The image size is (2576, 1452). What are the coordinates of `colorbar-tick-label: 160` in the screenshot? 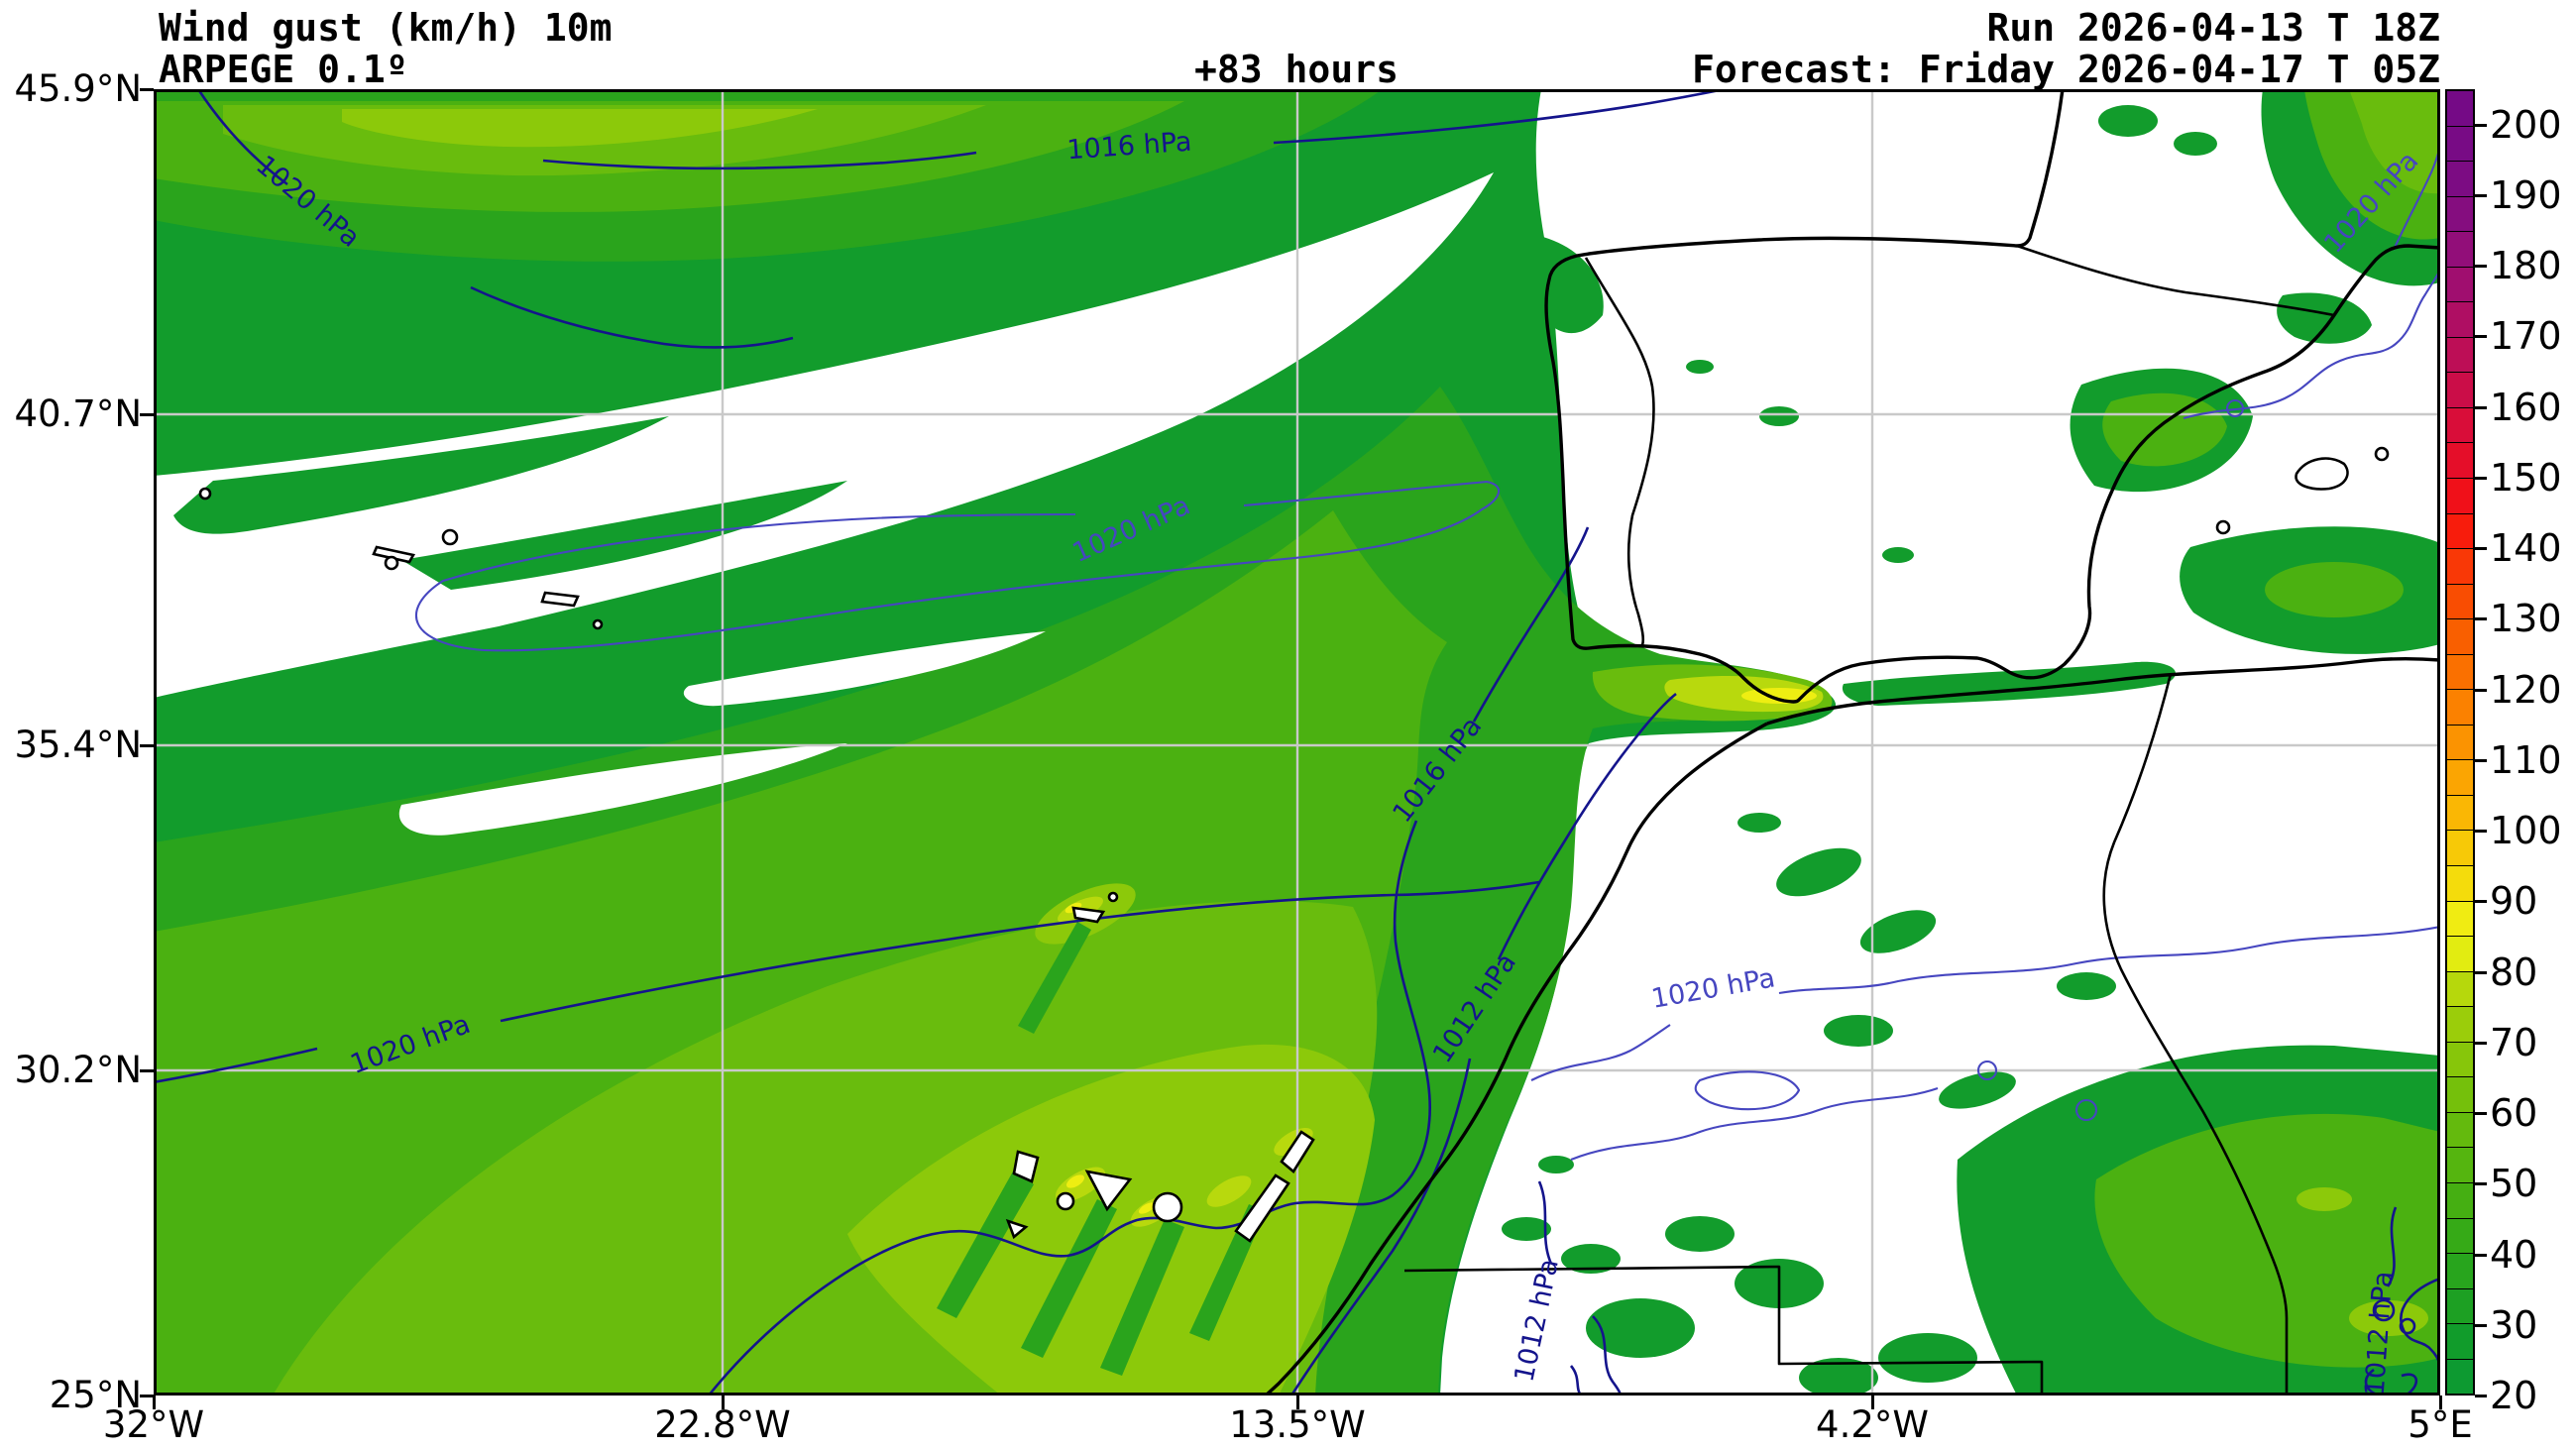 It's located at (2526, 407).